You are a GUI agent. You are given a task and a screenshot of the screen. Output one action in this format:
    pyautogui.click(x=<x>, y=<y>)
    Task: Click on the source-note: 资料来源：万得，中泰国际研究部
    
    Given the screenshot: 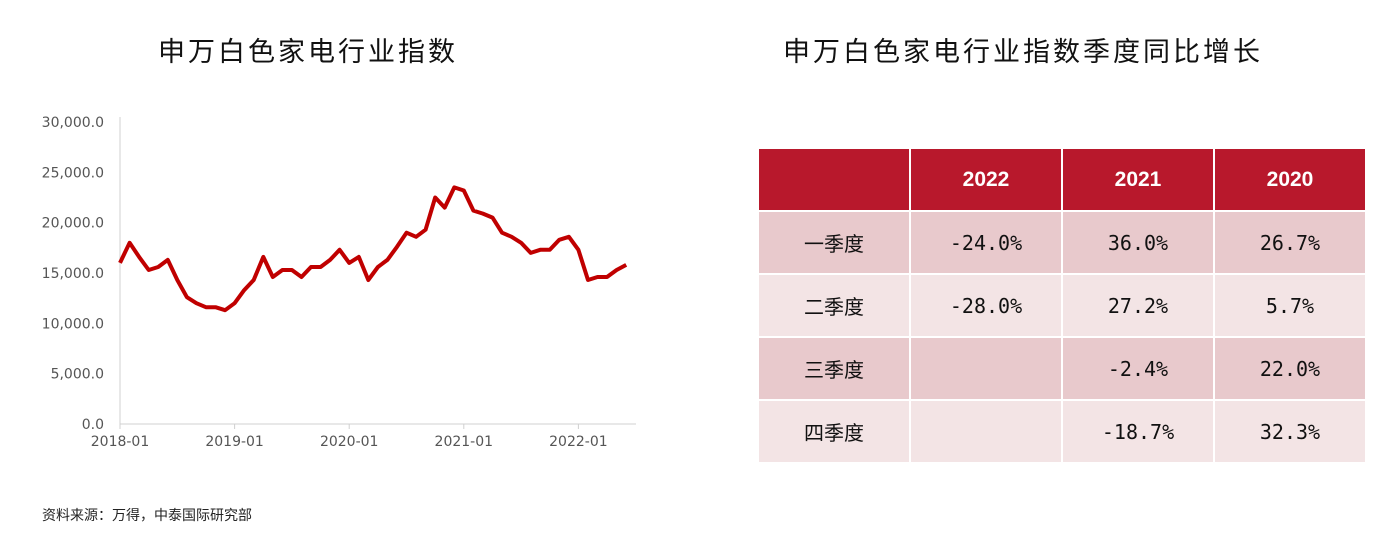 What is the action you would take?
    pyautogui.click(x=147, y=516)
    